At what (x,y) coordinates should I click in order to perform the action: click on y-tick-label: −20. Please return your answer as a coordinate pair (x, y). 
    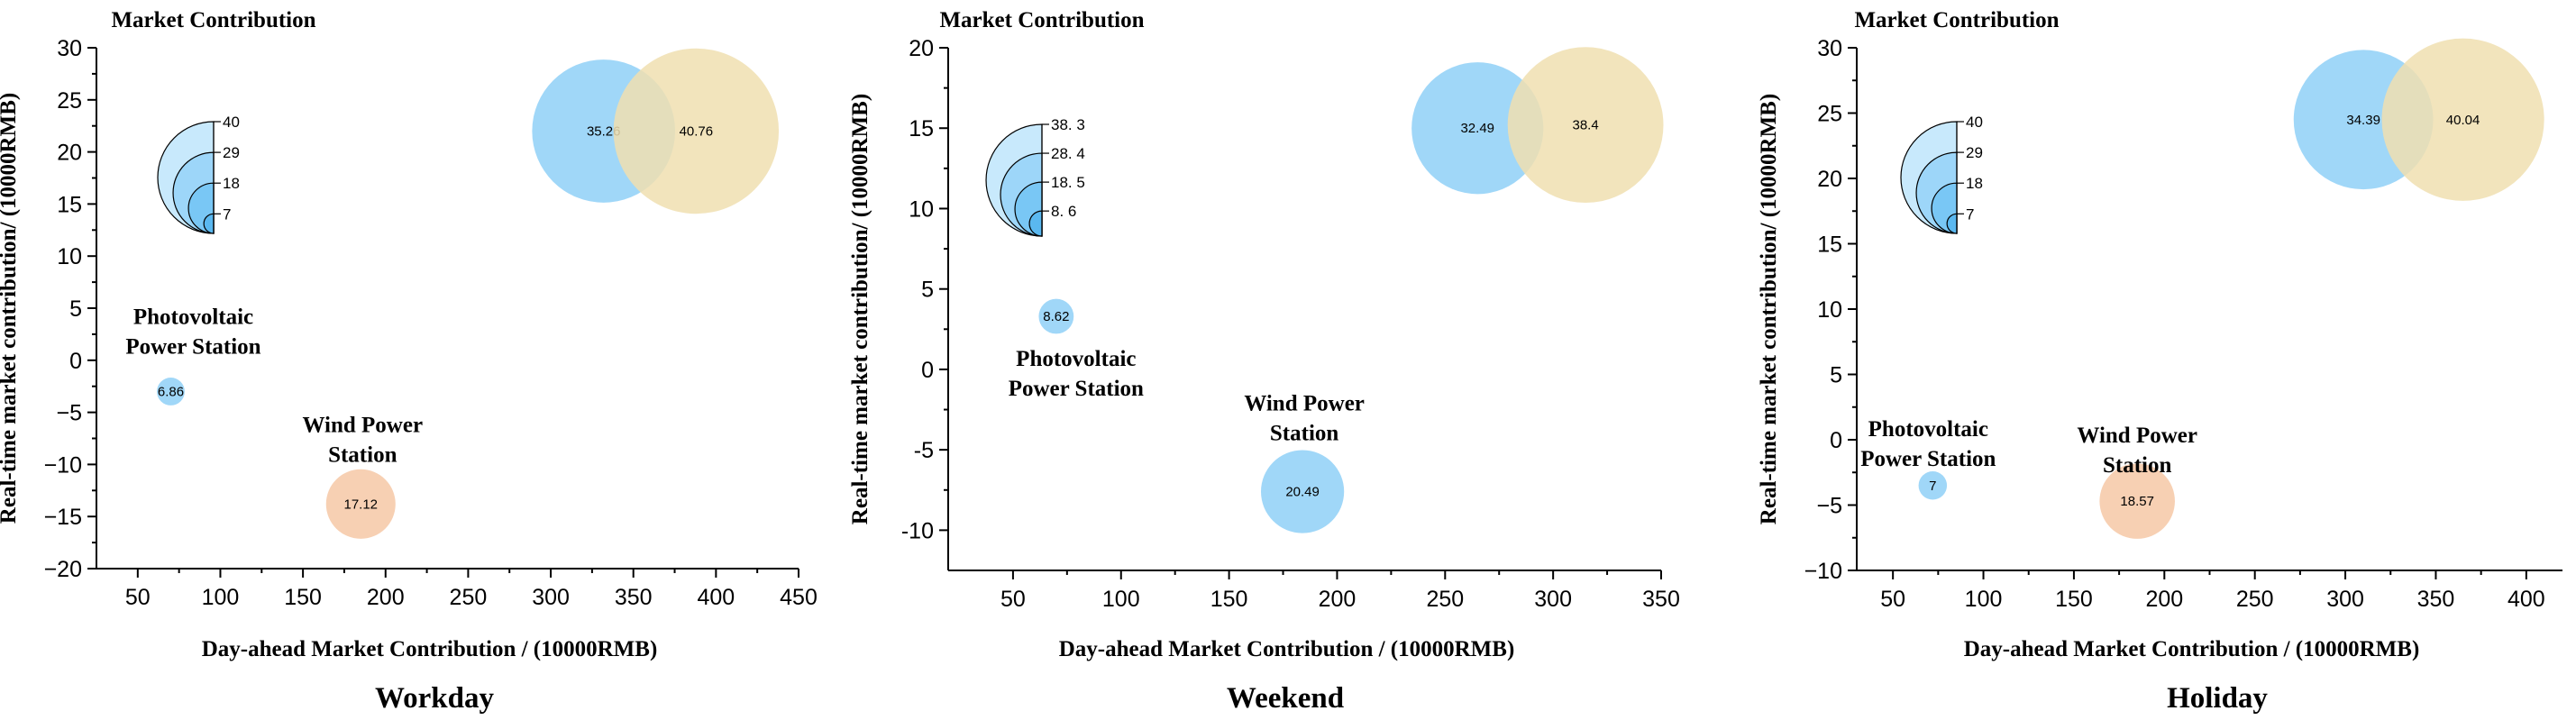
    Looking at the image, I should click on (63, 570).